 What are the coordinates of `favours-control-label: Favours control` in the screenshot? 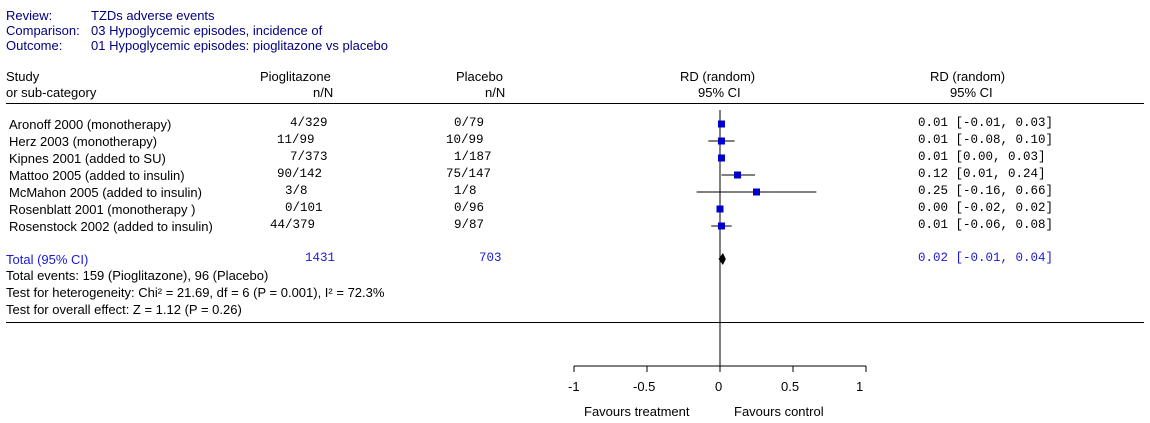 It's located at (779, 411).